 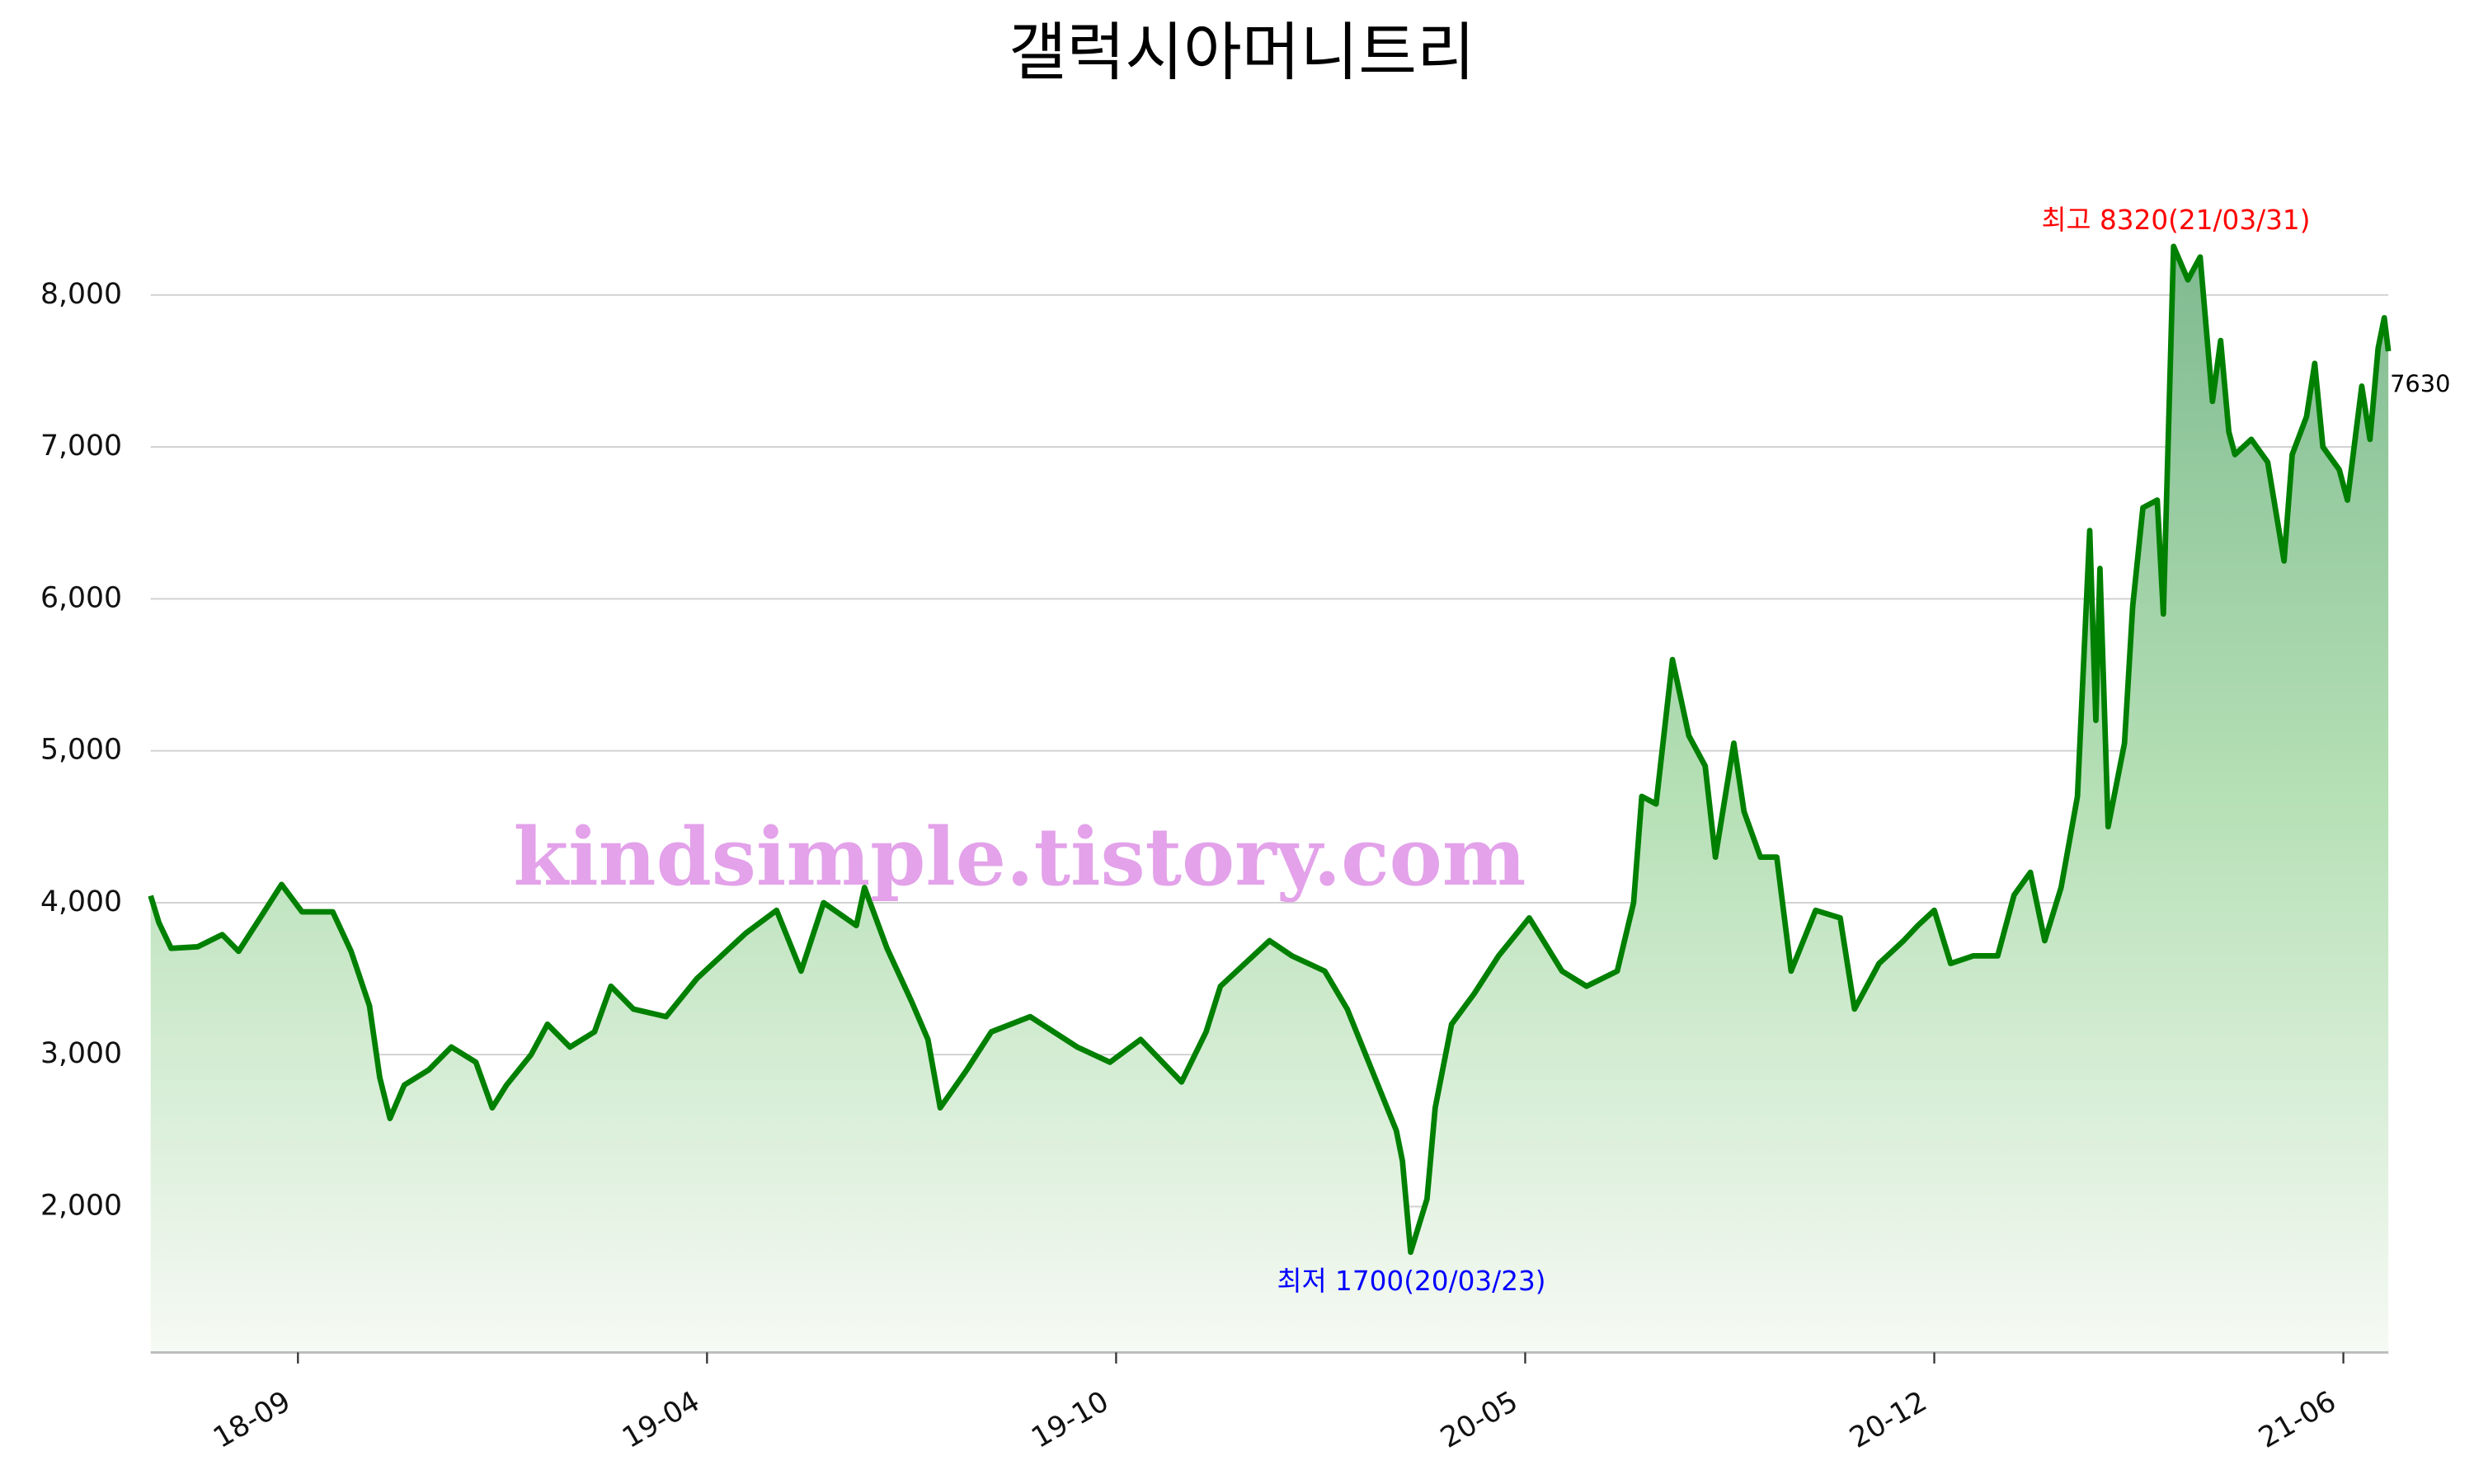 I want to click on x-tick-label: 20-05, so click(x=1479, y=1420).